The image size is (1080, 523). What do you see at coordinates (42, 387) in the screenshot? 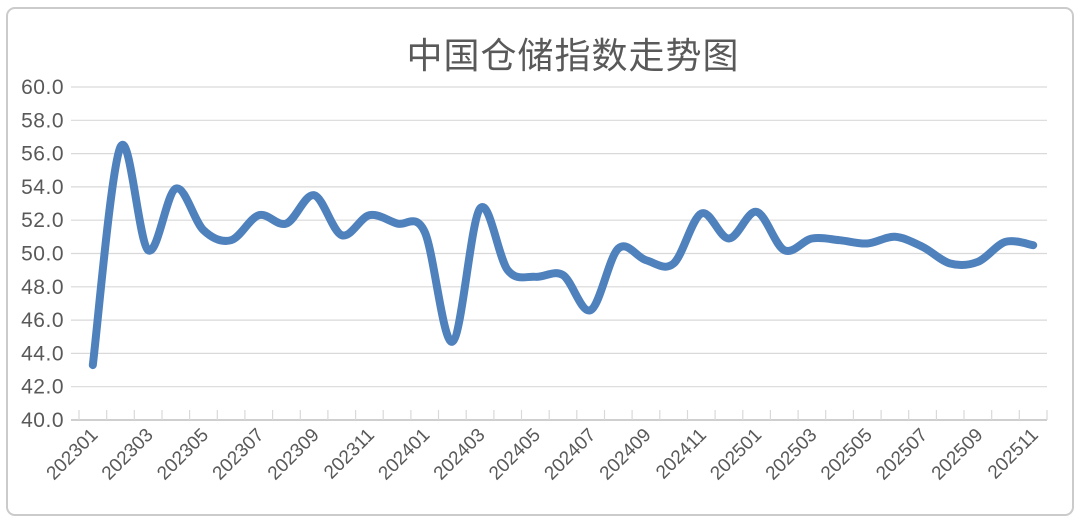
I see `y-axis-label: 42.0` at bounding box center [42, 387].